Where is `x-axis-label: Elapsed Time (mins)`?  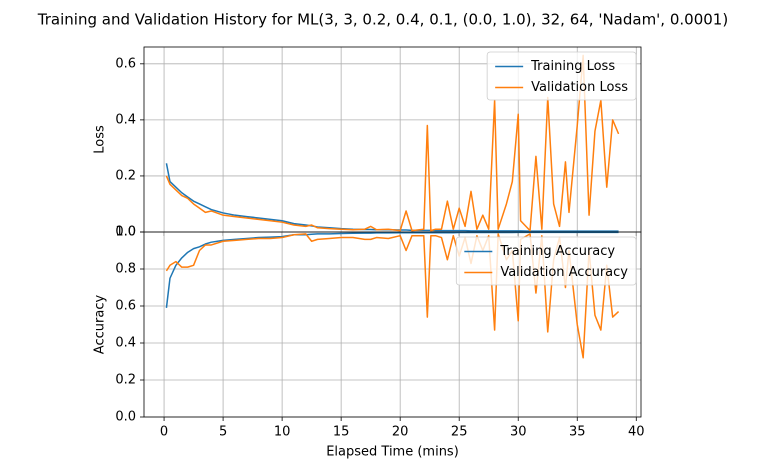 x-axis-label: Elapsed Time (mins) is located at coordinates (392, 452).